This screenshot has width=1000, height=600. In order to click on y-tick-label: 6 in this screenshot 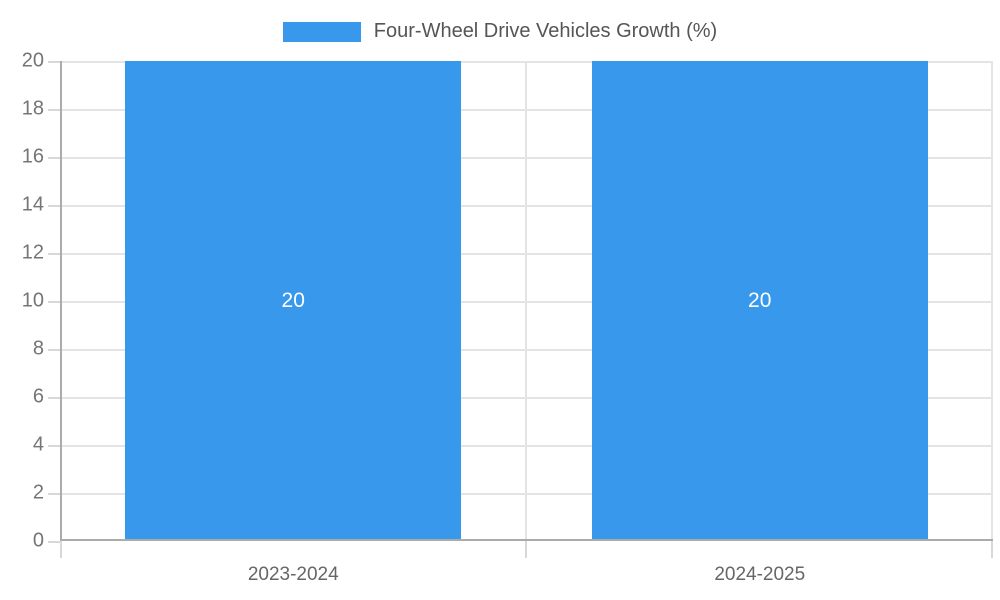, I will do `click(38, 396)`.